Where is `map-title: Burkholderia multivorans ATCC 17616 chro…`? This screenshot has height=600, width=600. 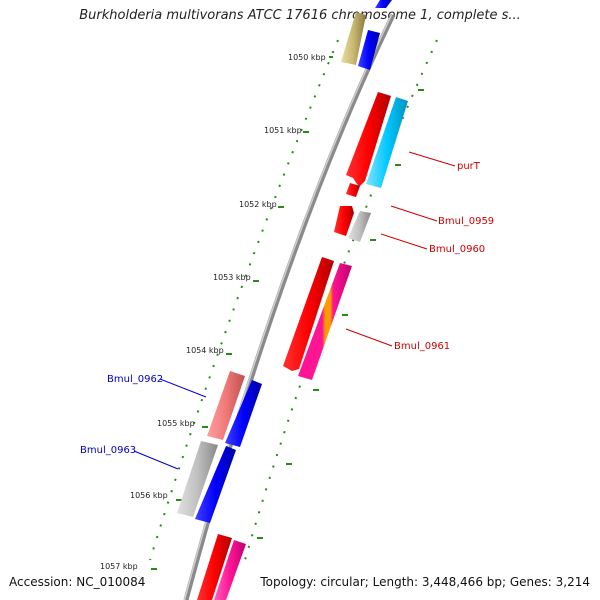
map-title: Burkholderia multivorans ATCC 17616 chro… is located at coordinates (300, 15).